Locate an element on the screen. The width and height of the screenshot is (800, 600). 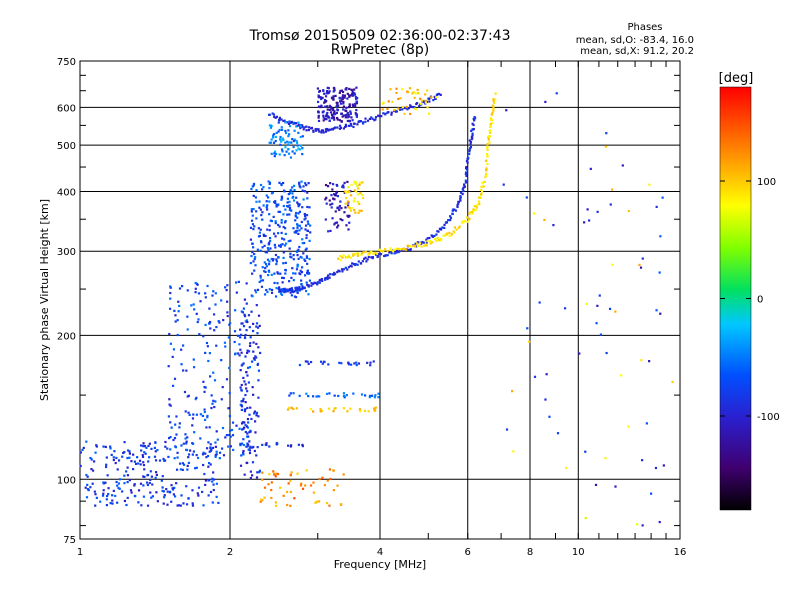
stats-line-o: mean, sd,O: -83.4, 16.0 is located at coordinates (635, 40).